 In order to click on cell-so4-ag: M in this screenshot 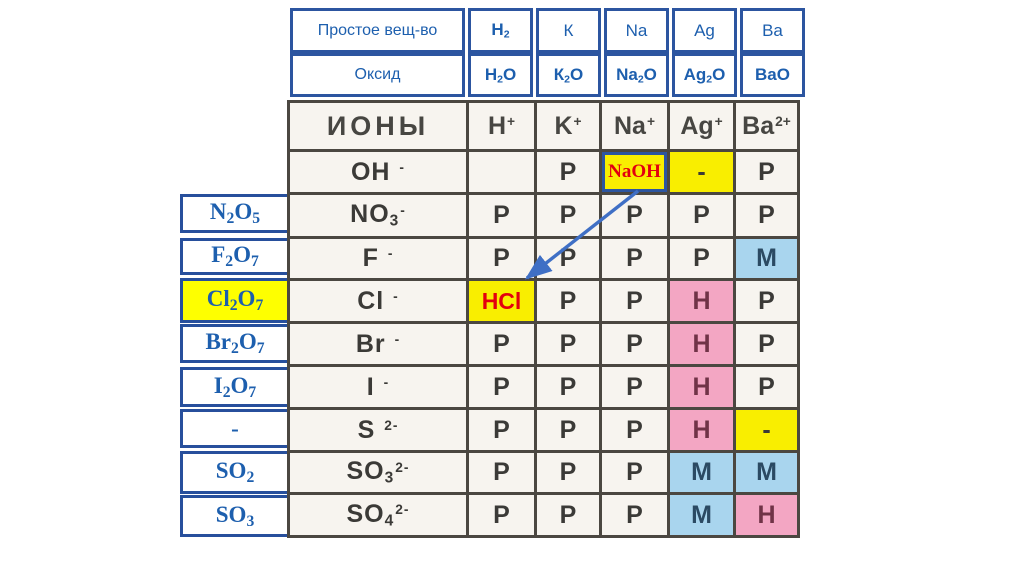, I will do `click(701, 515)`.